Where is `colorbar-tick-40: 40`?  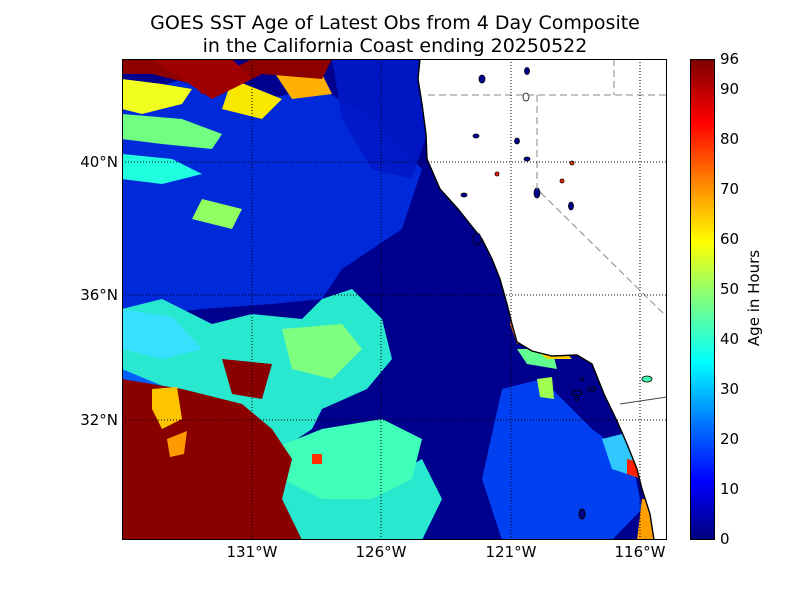 colorbar-tick-40: 40 is located at coordinates (730, 339).